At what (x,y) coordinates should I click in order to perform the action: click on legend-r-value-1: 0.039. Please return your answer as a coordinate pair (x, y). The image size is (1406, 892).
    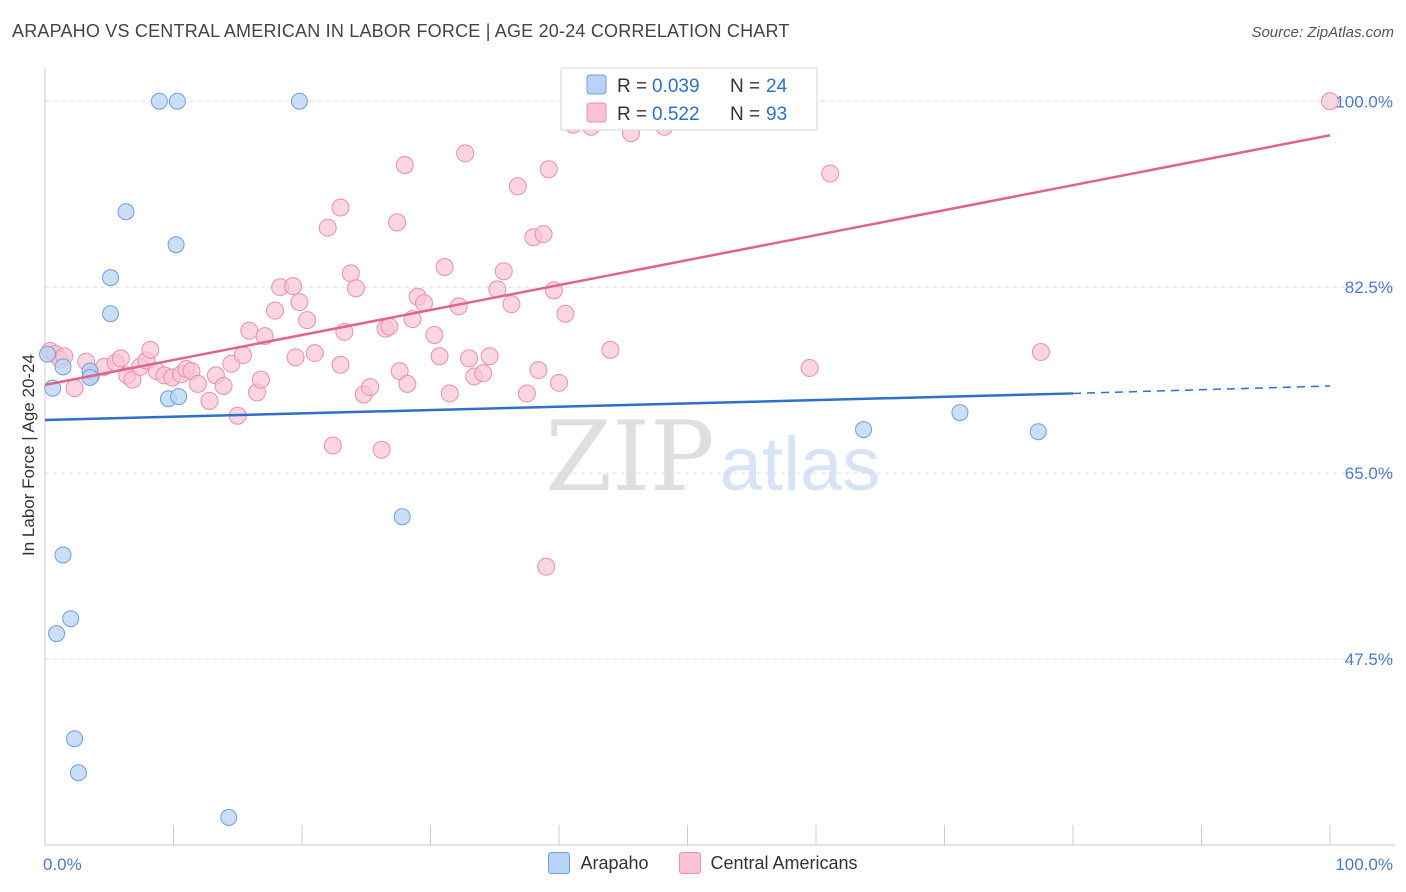
    Looking at the image, I should click on (676, 86).